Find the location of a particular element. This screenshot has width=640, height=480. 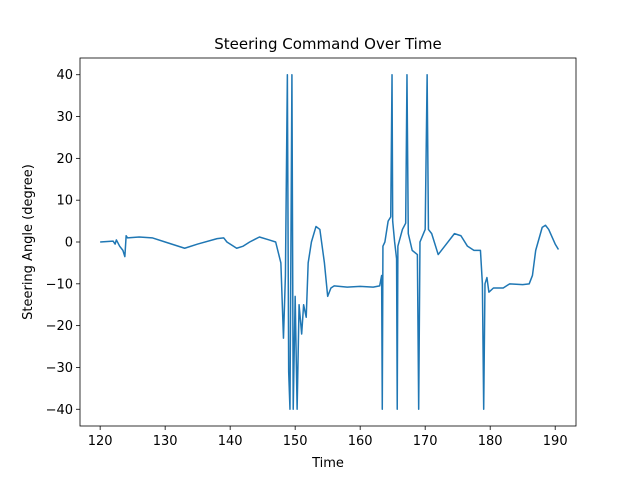

x-tick-label: 160 is located at coordinates (360, 441).